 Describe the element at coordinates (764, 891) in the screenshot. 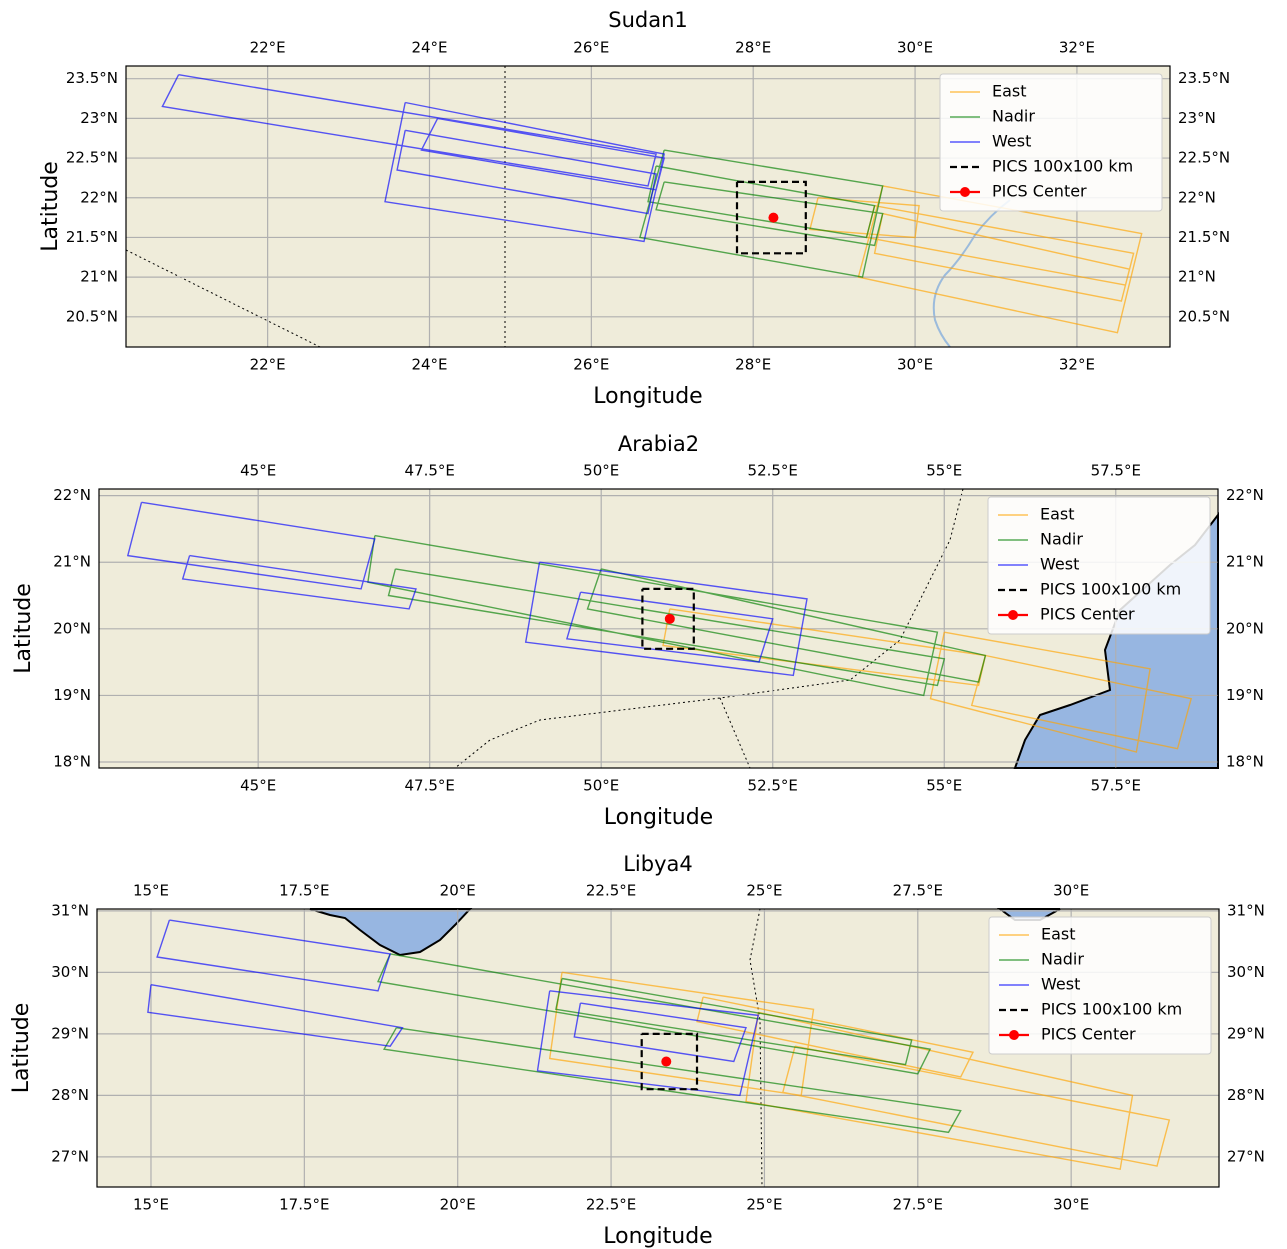

I see `x-tick-label: 25°E` at that location.